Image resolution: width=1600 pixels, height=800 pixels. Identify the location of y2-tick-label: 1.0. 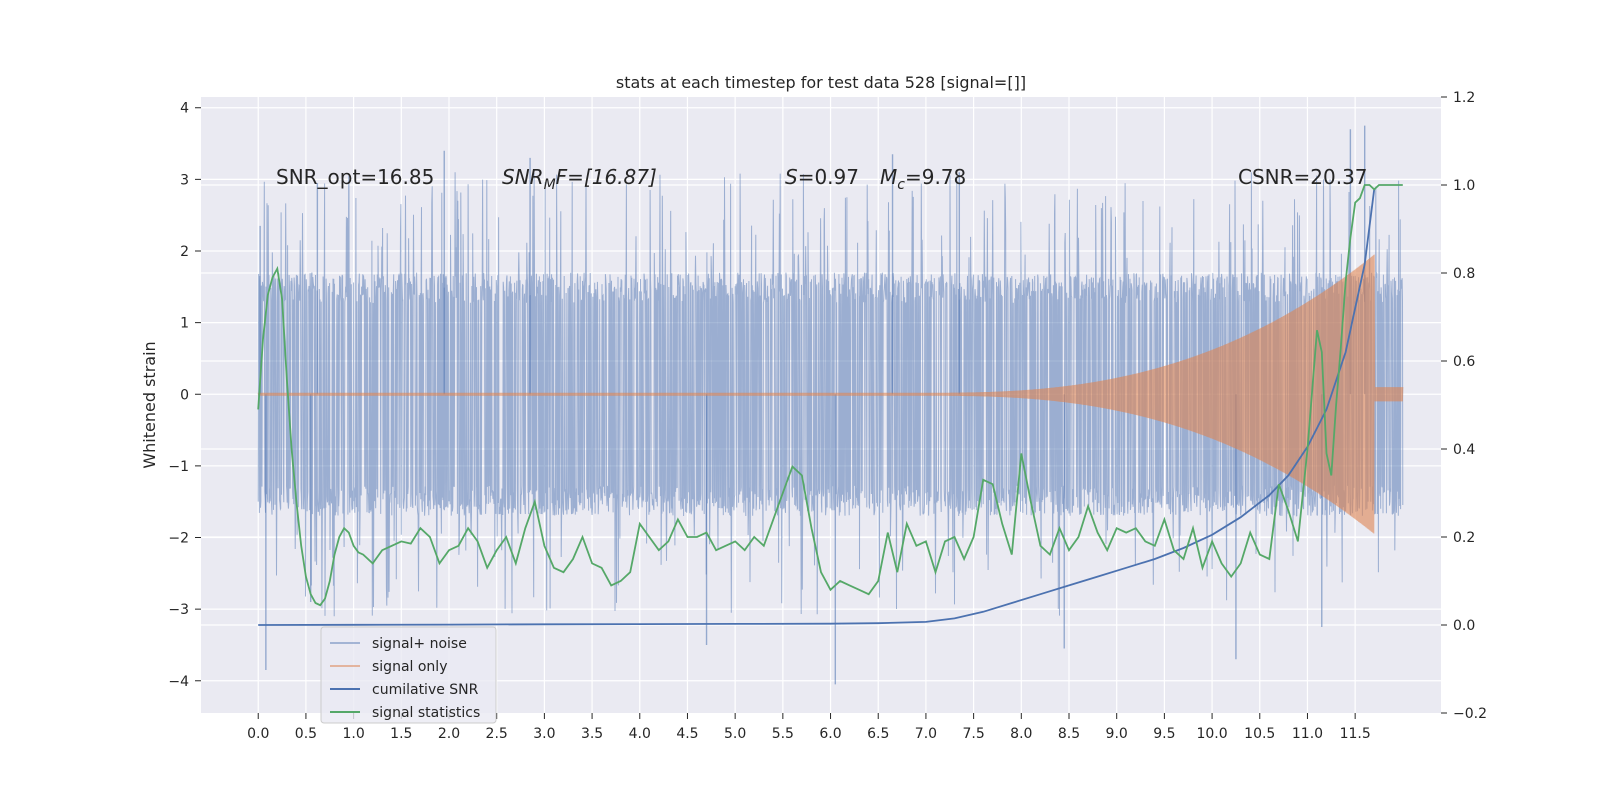
(1464, 186).